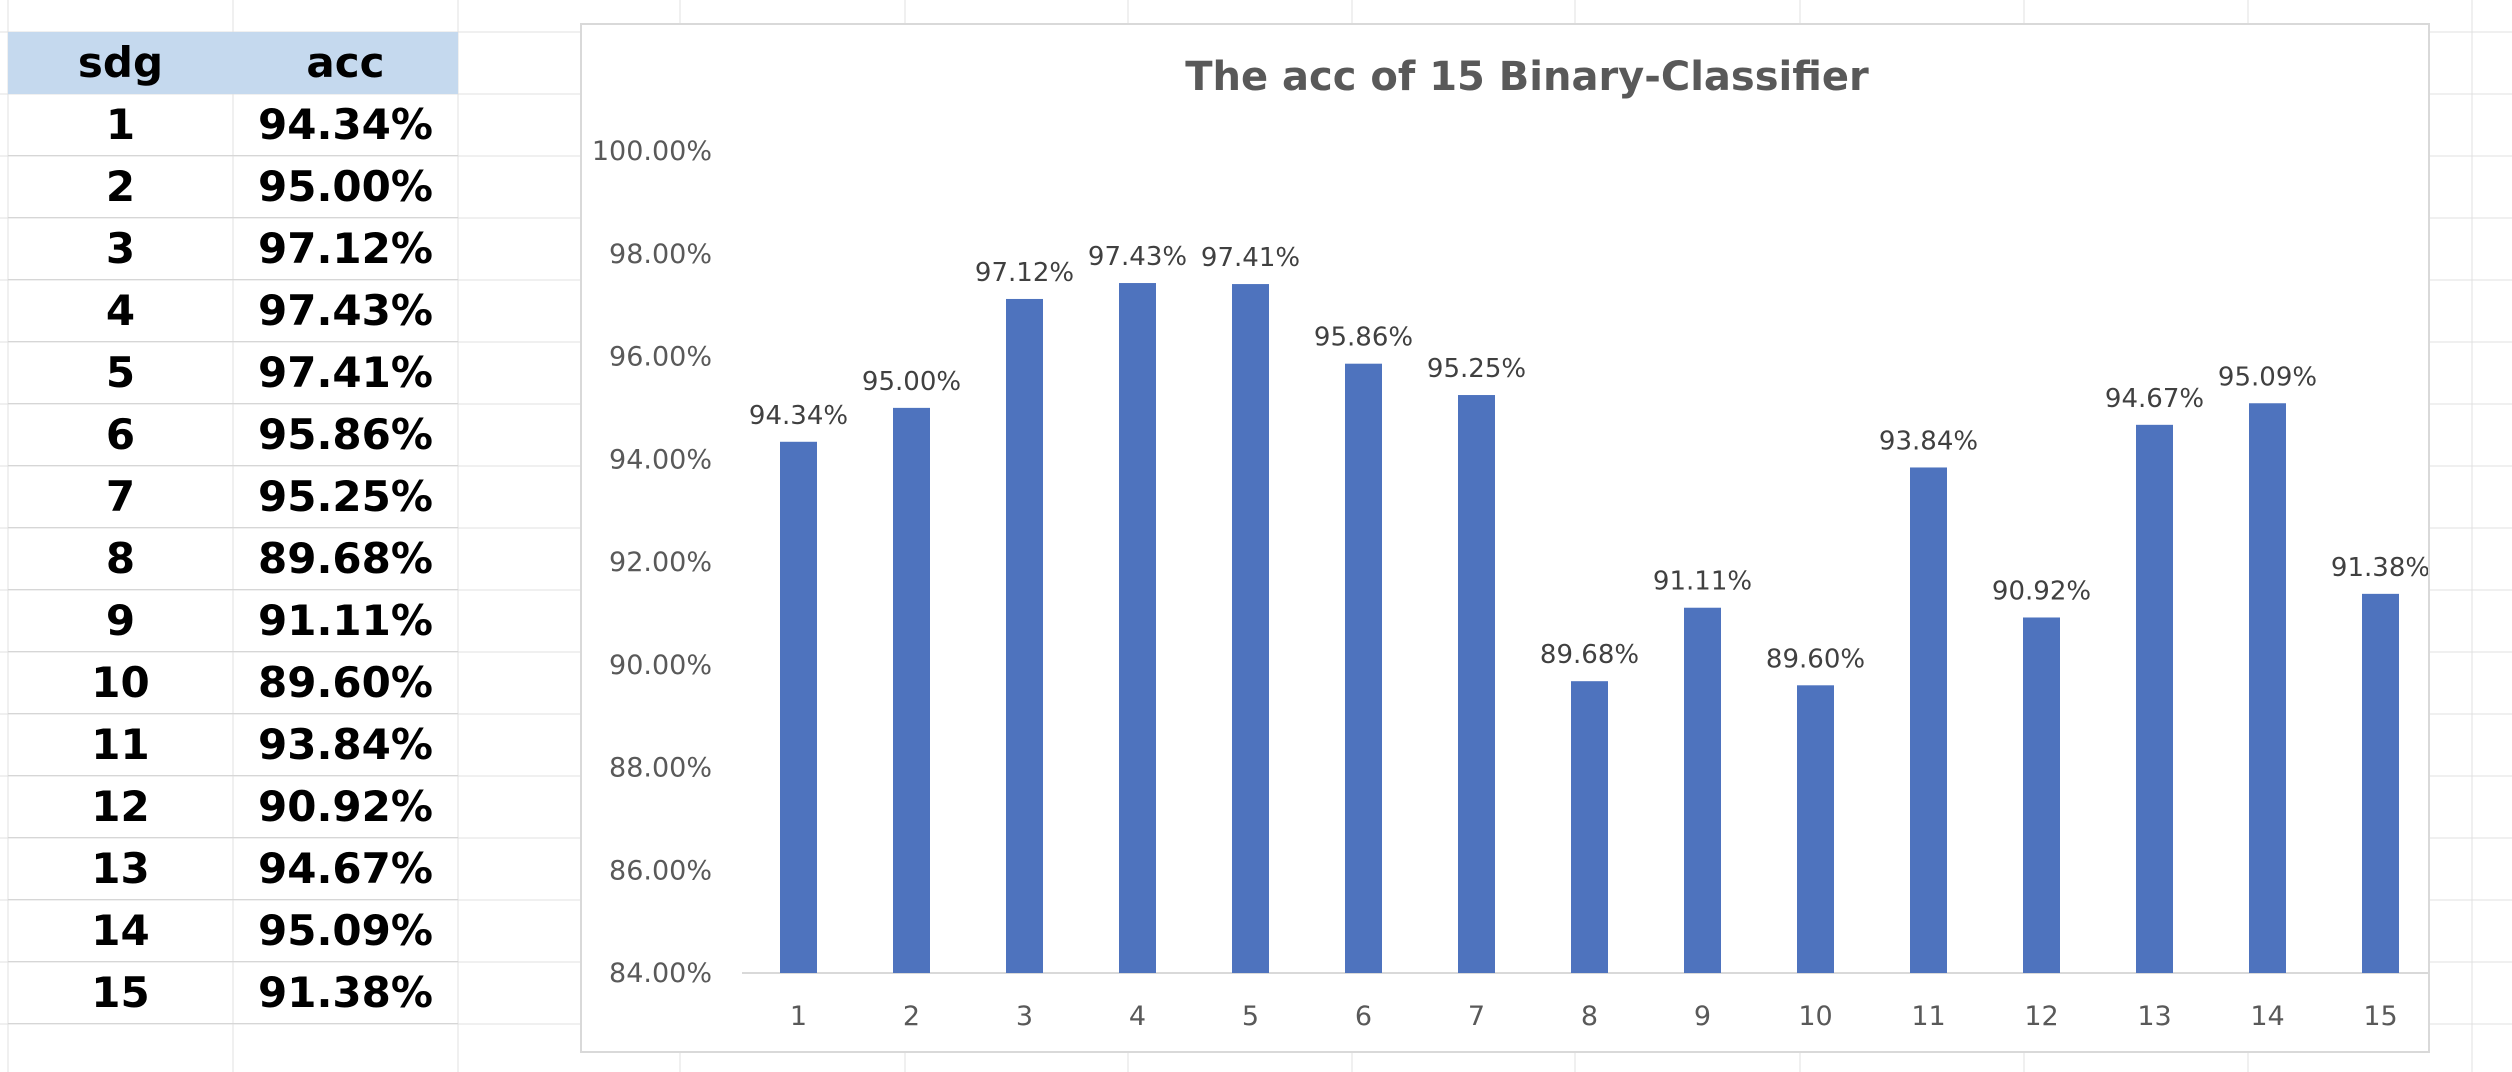 This screenshot has height=1072, width=2512. Describe the element at coordinates (1250, 1016) in the screenshot. I see `x-tick-label: 5` at that location.